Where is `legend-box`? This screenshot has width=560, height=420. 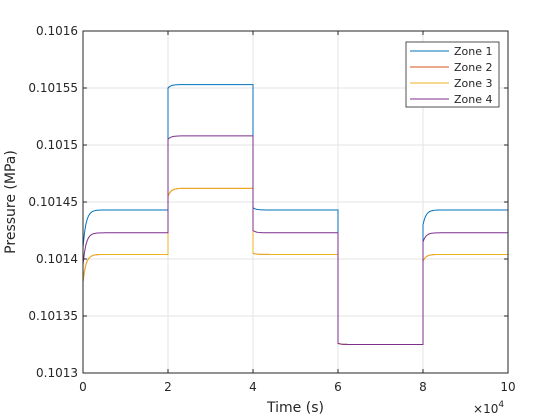
legend-box is located at coordinates (452, 74).